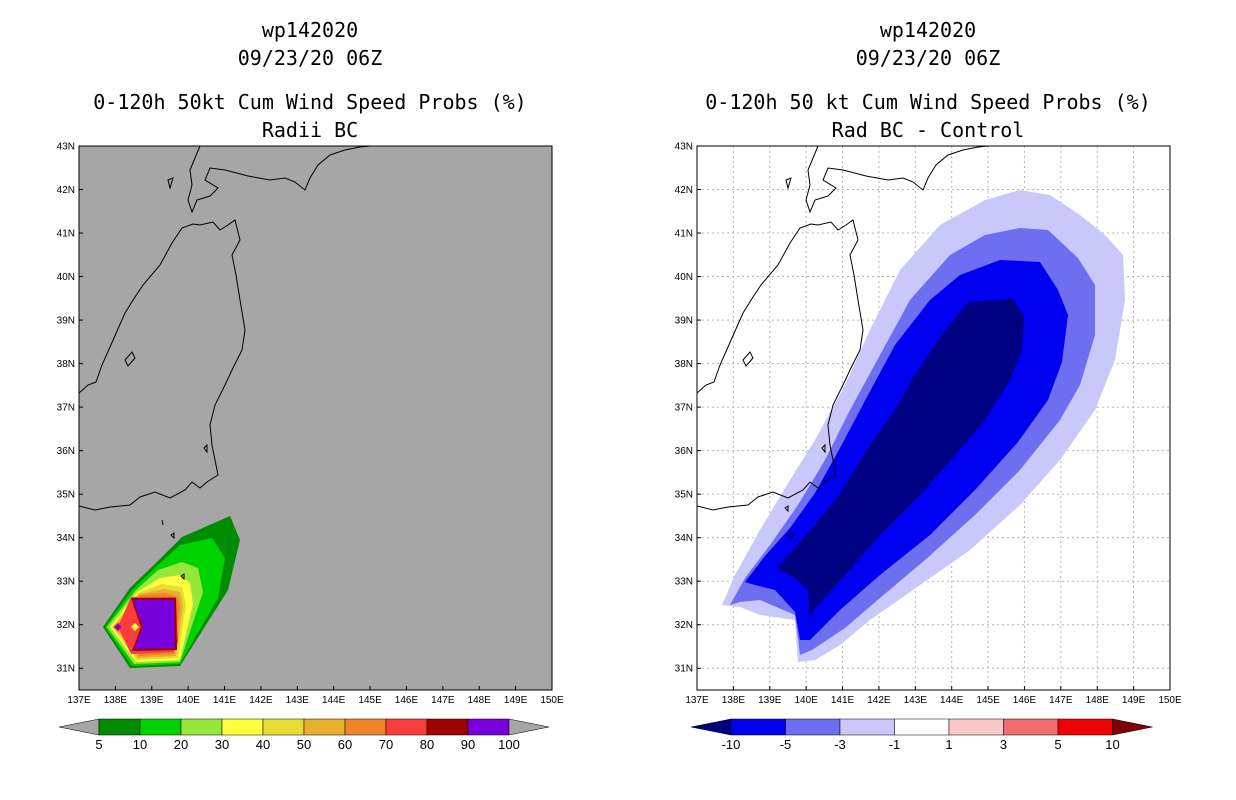 This screenshot has height=800, width=1236. Describe the element at coordinates (734, 700) in the screenshot. I see `right-lon-label: 138E` at that location.